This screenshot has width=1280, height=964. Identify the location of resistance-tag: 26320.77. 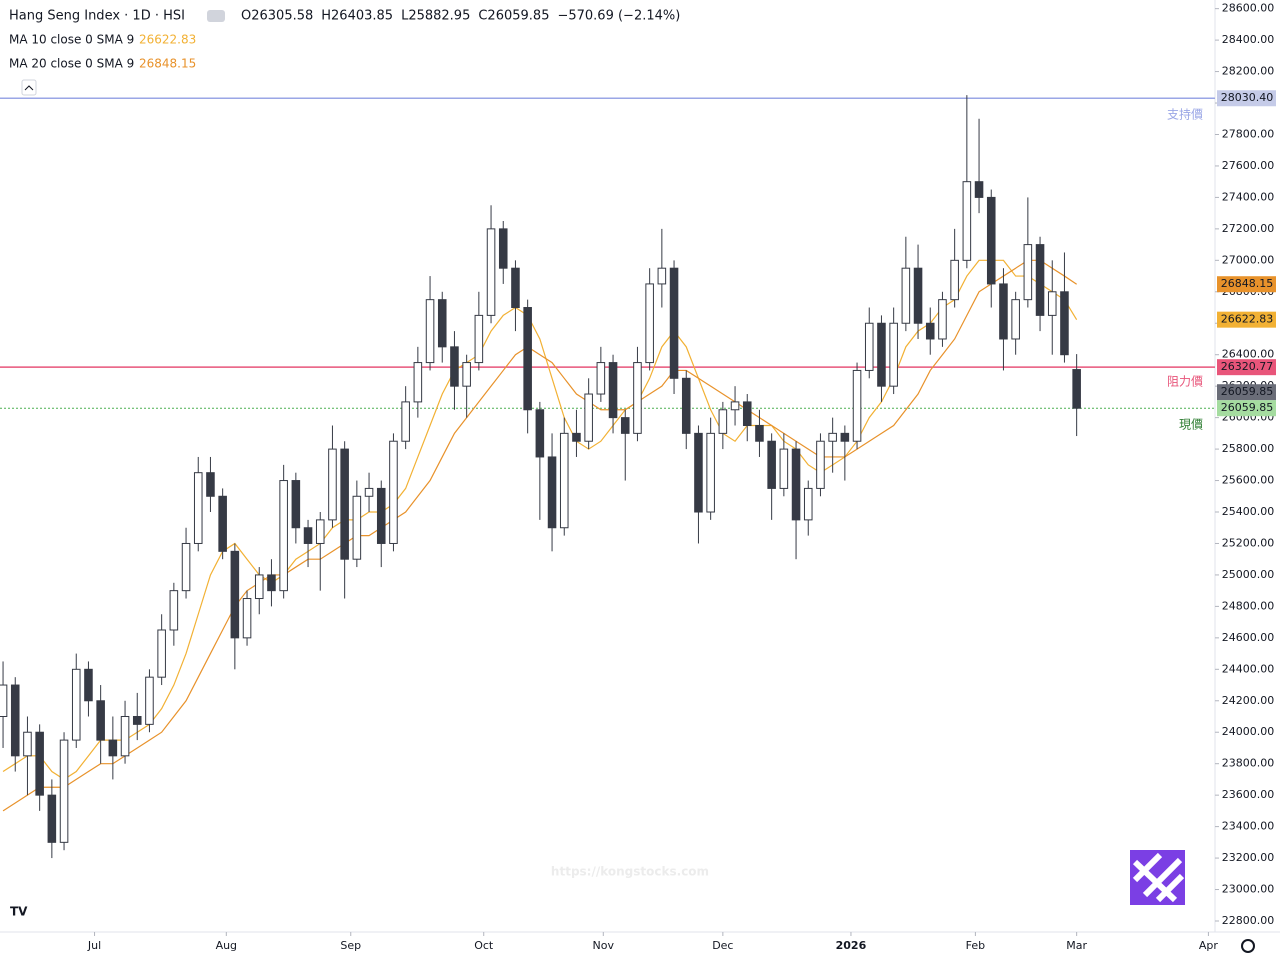
(1247, 366).